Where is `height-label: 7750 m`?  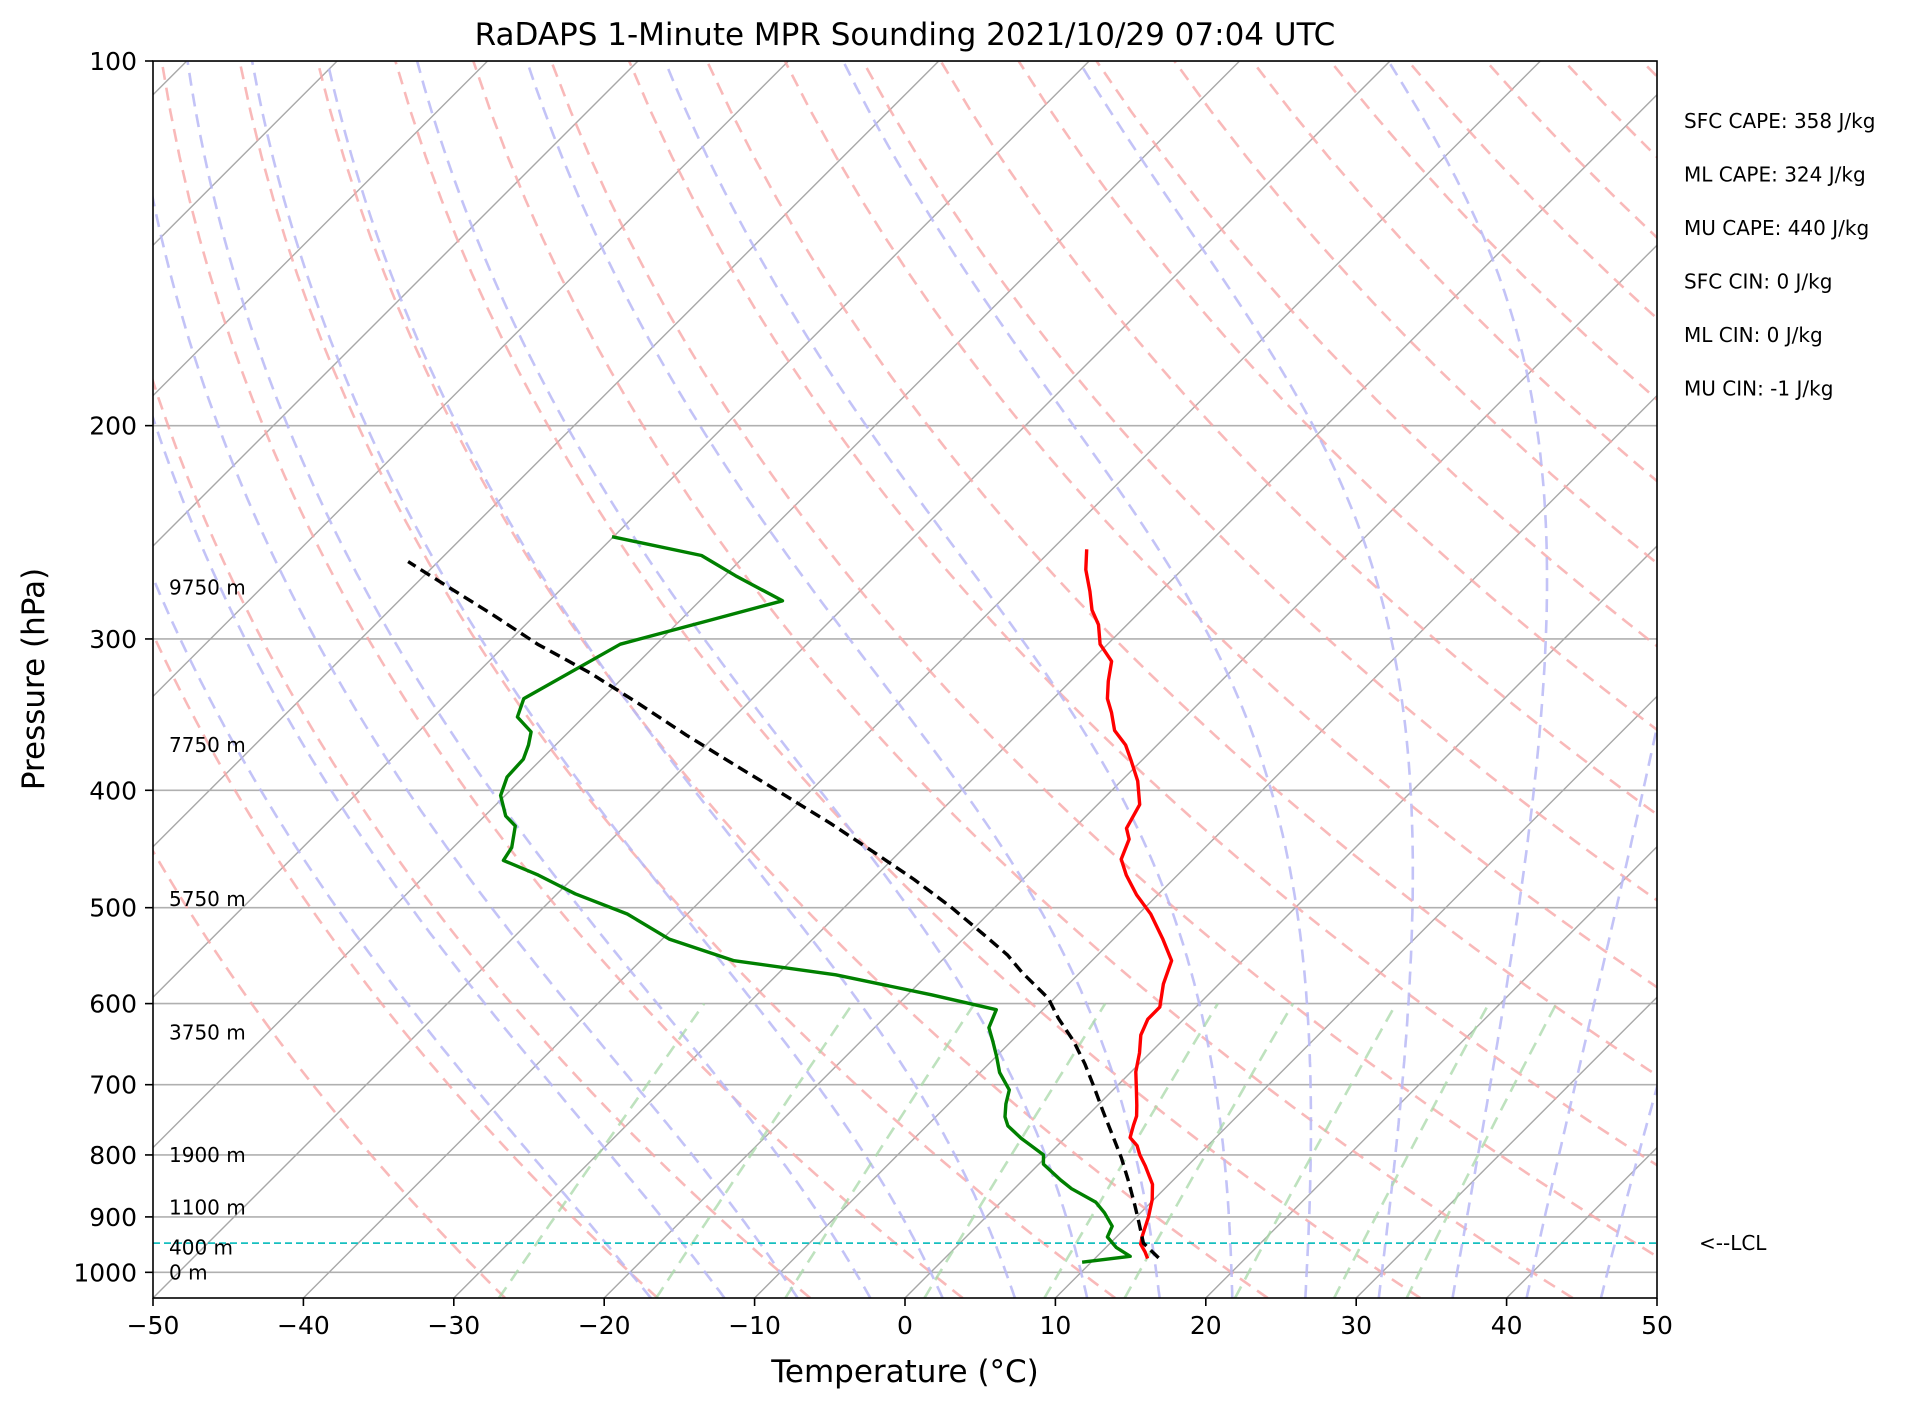 height-label: 7750 m is located at coordinates (207, 745).